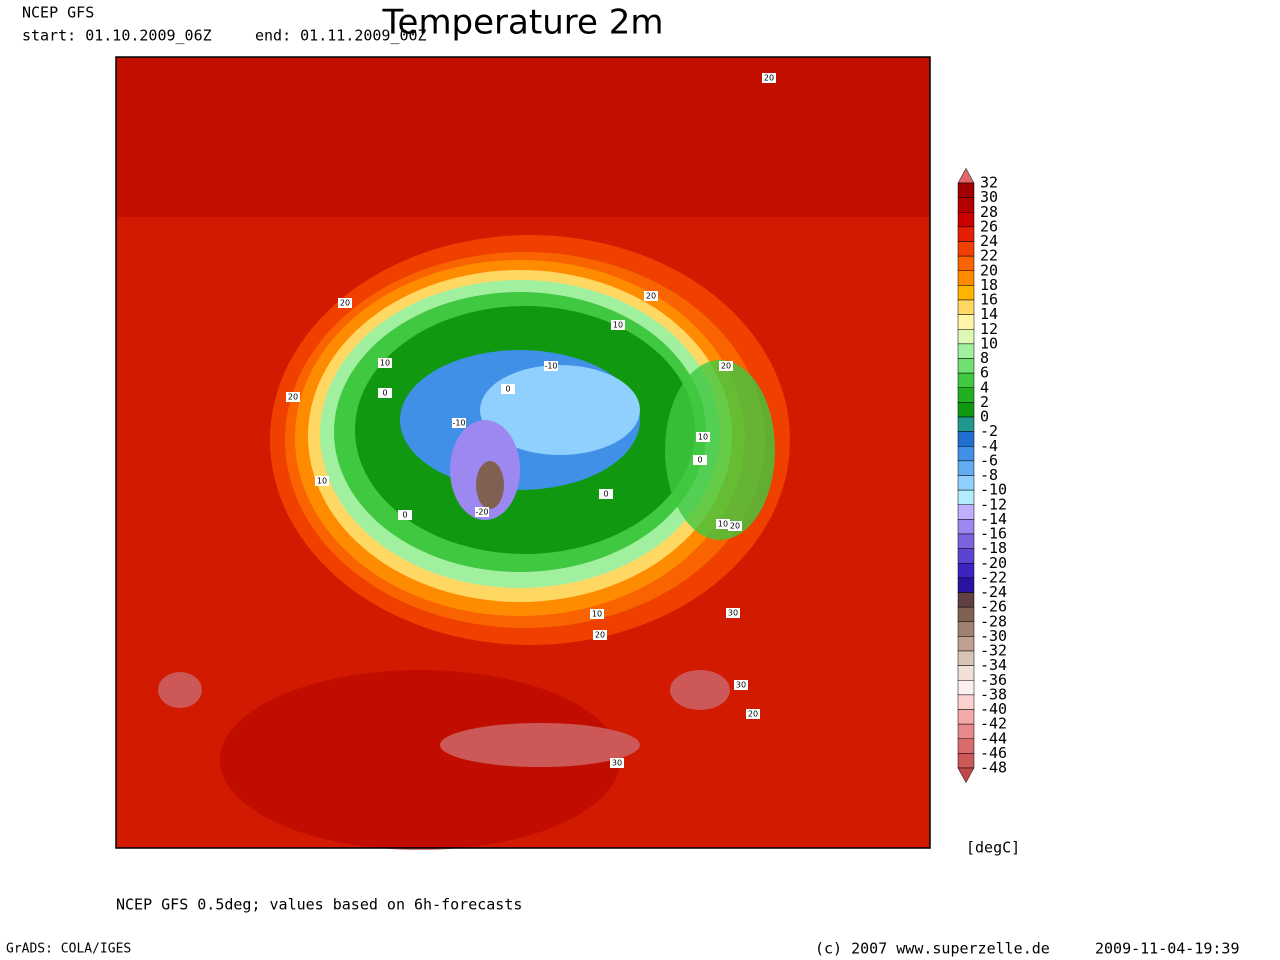  What do you see at coordinates (989, 475) in the screenshot?
I see `colorbar-label: -8` at bounding box center [989, 475].